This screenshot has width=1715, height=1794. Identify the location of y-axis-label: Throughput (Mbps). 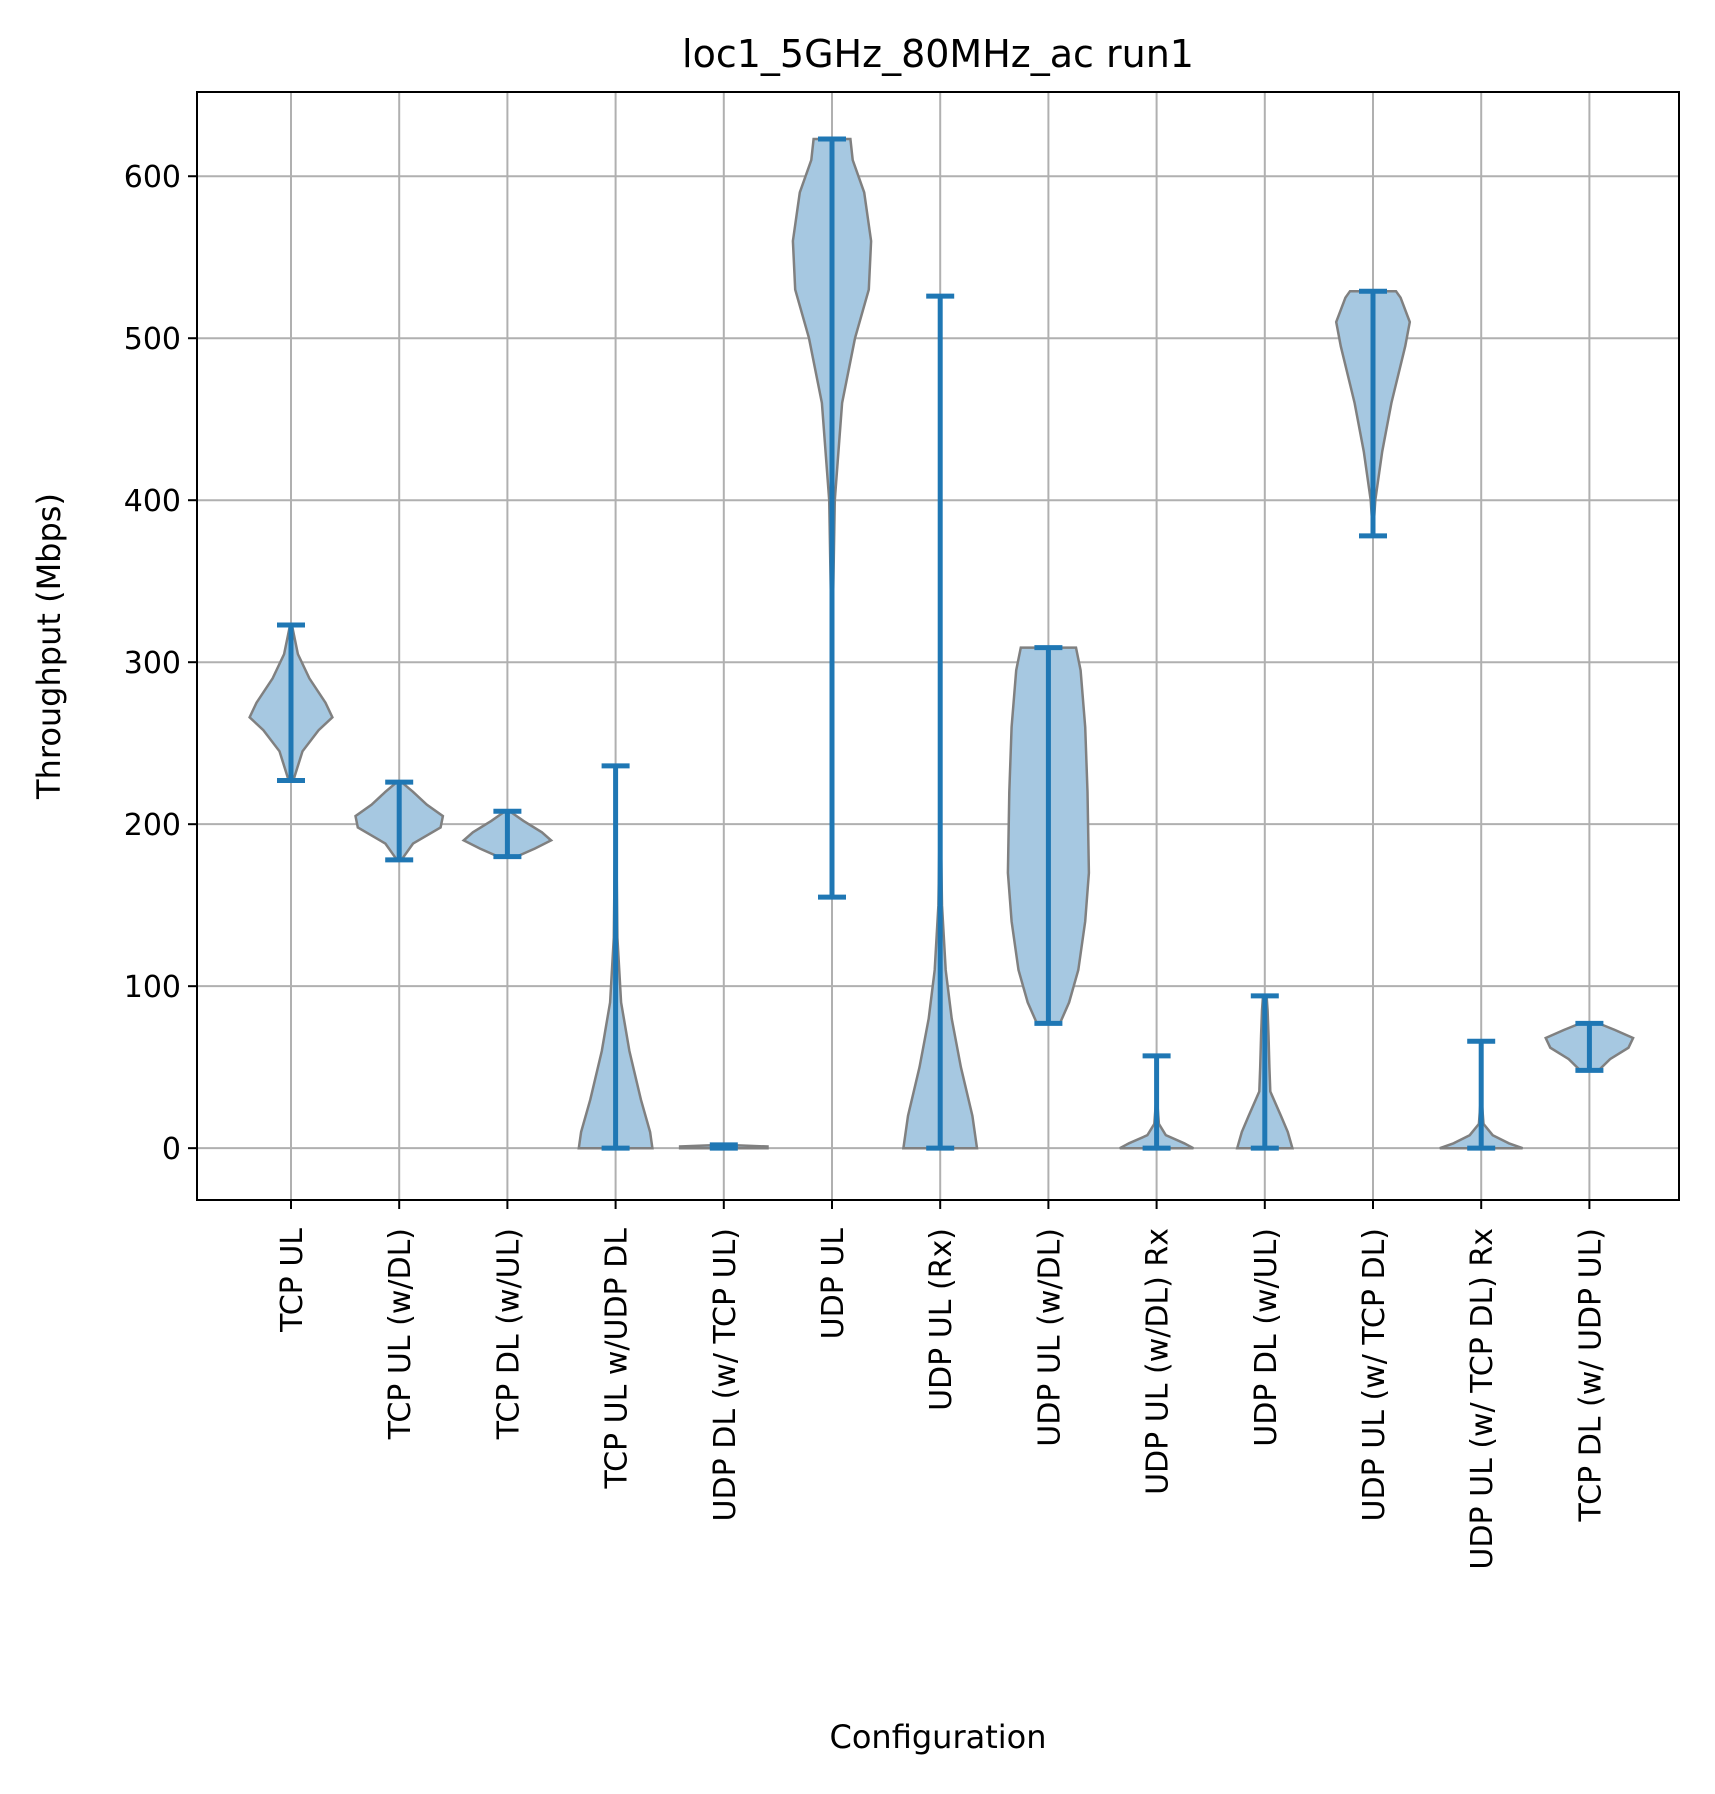
(49, 646).